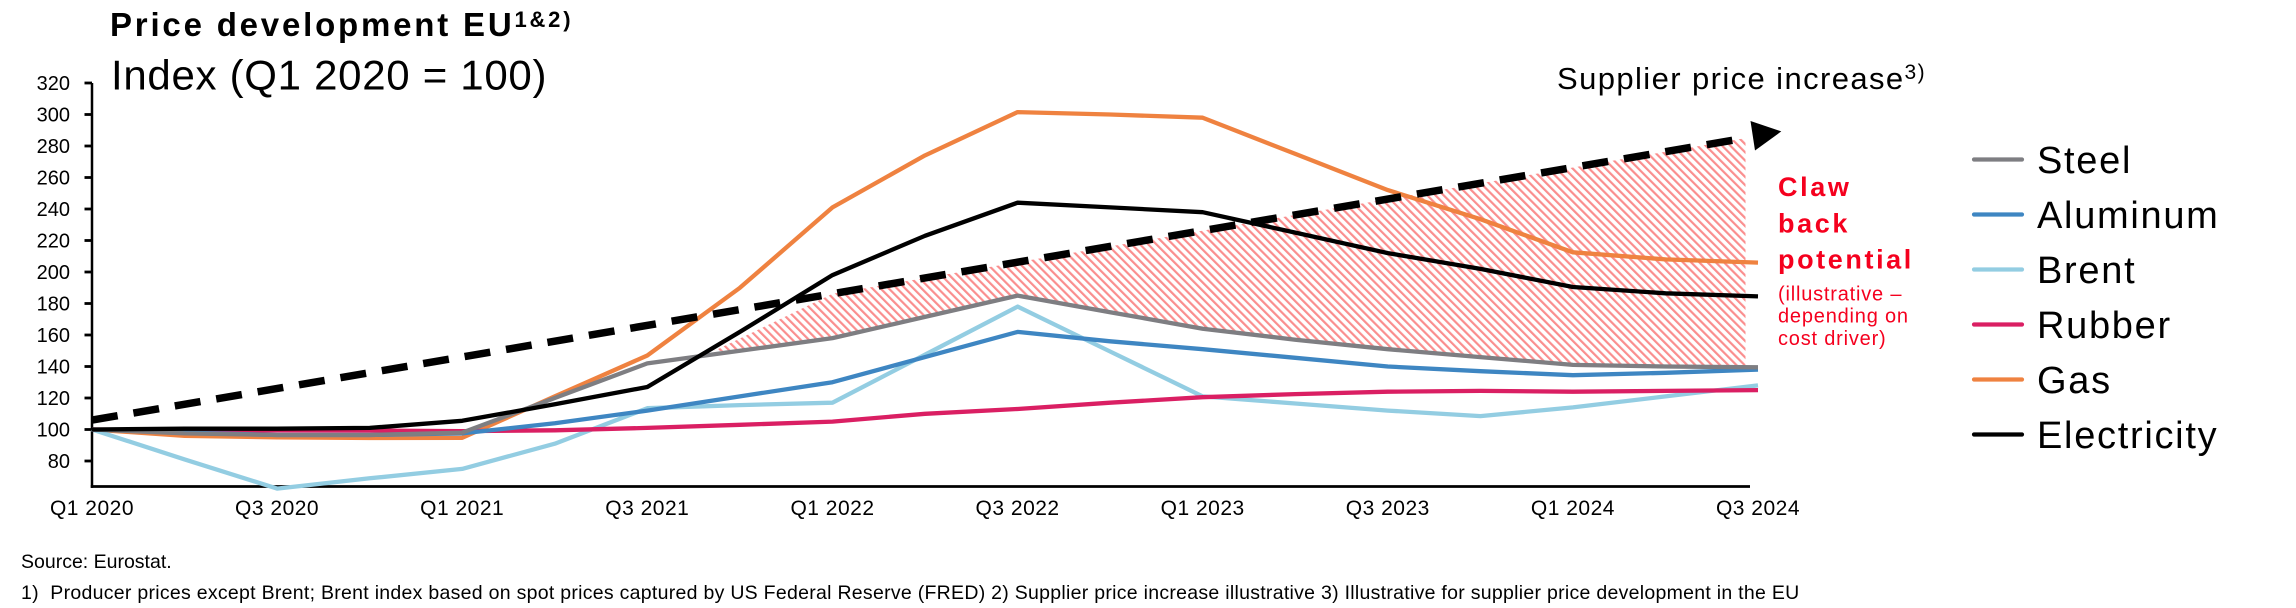 The width and height of the screenshot is (2296, 608). I want to click on svg-text: Source: Eurostat., so click(96, 562).